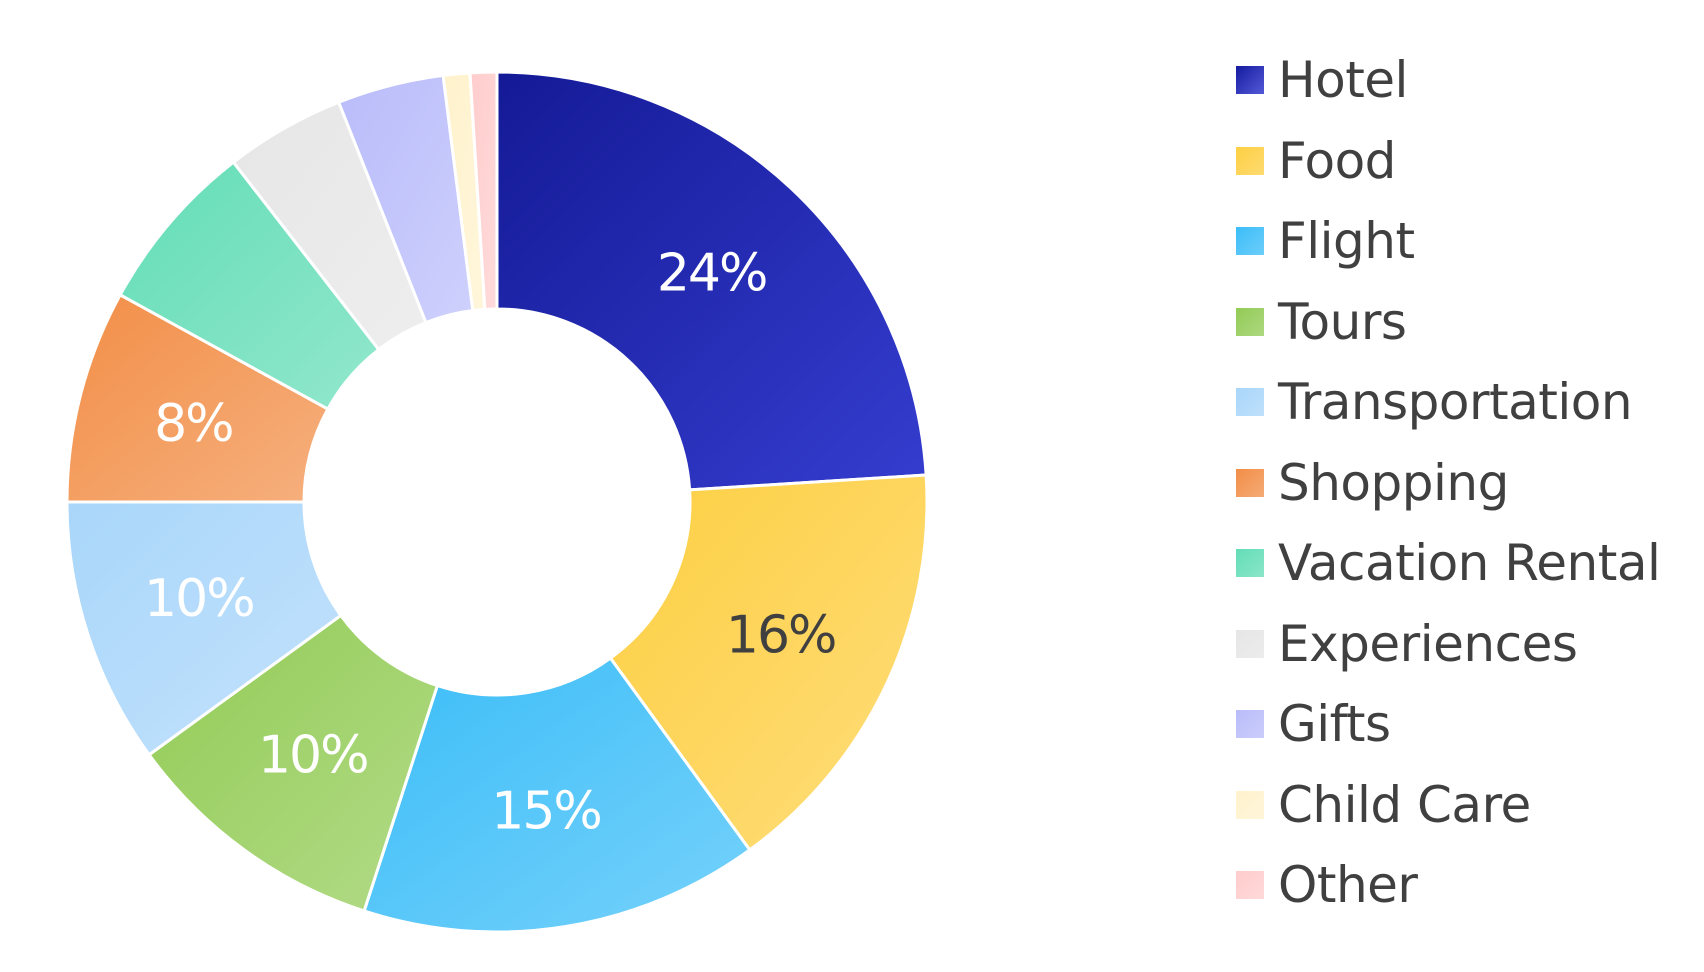 Image resolution: width=1704 pixels, height=972 pixels. I want to click on slice-transportation, so click(204, 628).